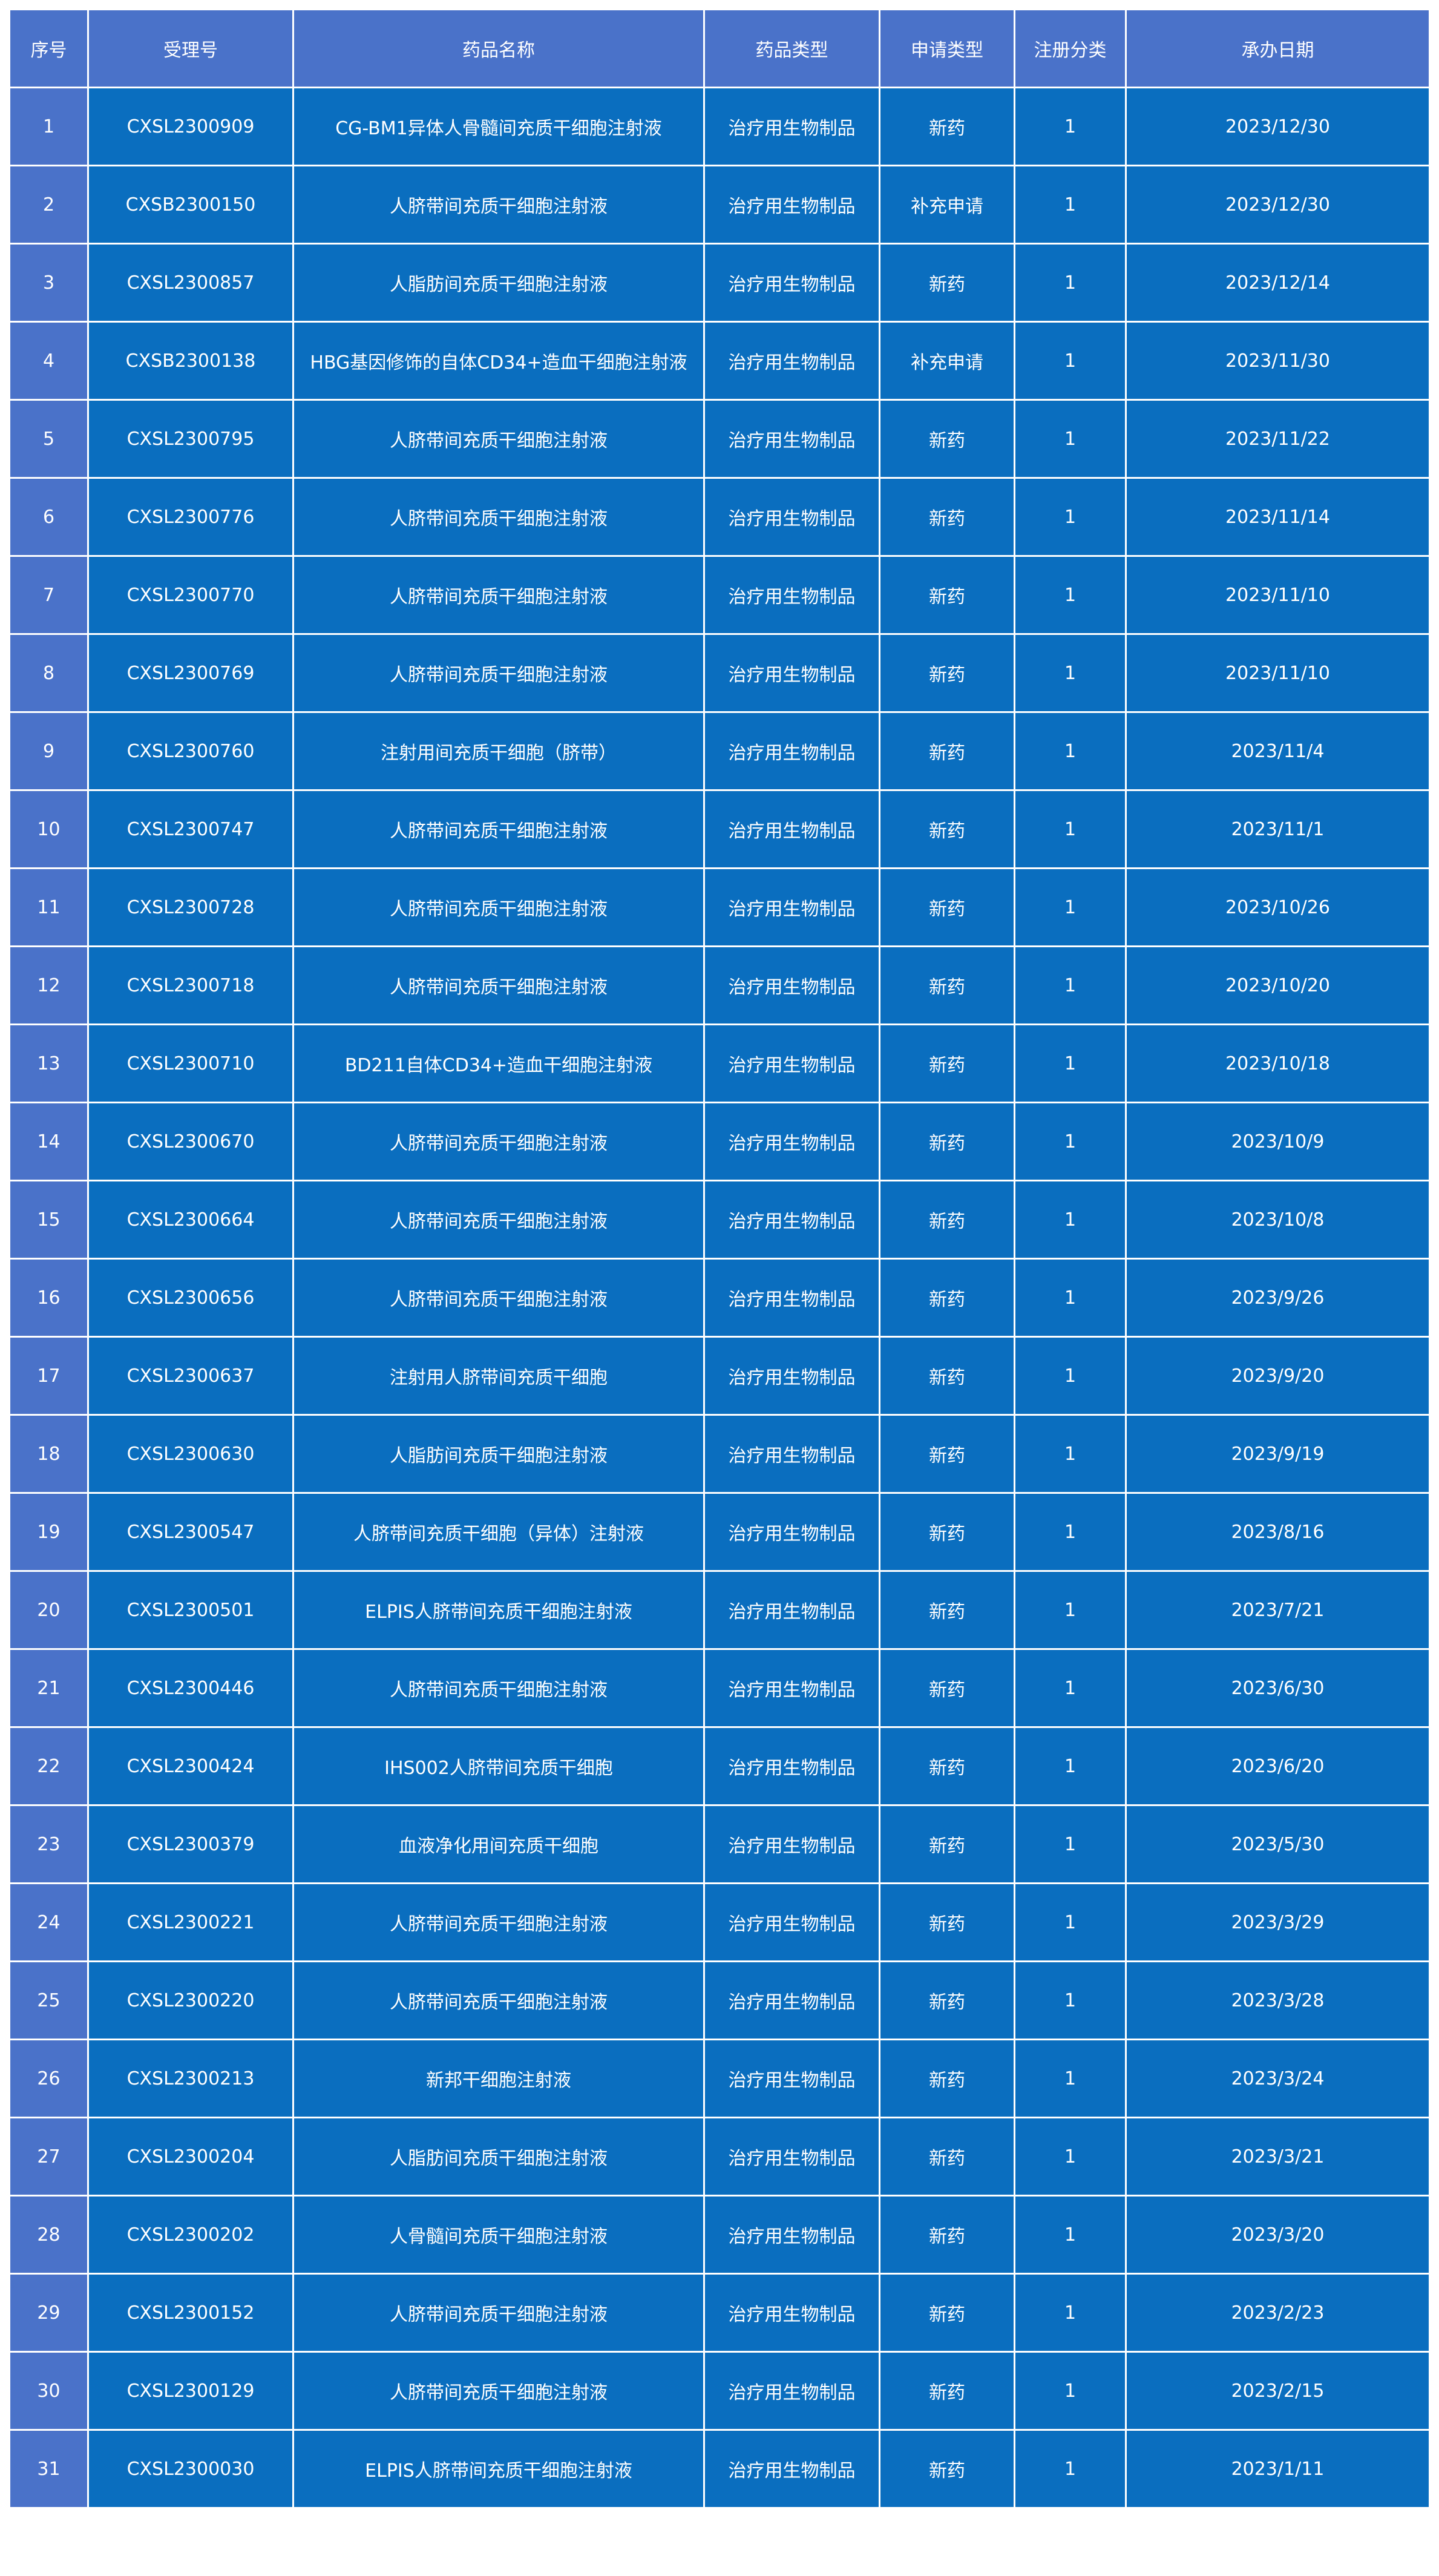 The width and height of the screenshot is (1439, 2576). What do you see at coordinates (498, 2469) in the screenshot?
I see `table-cell: ELPIS人脐带间充质干细胞注射液` at bounding box center [498, 2469].